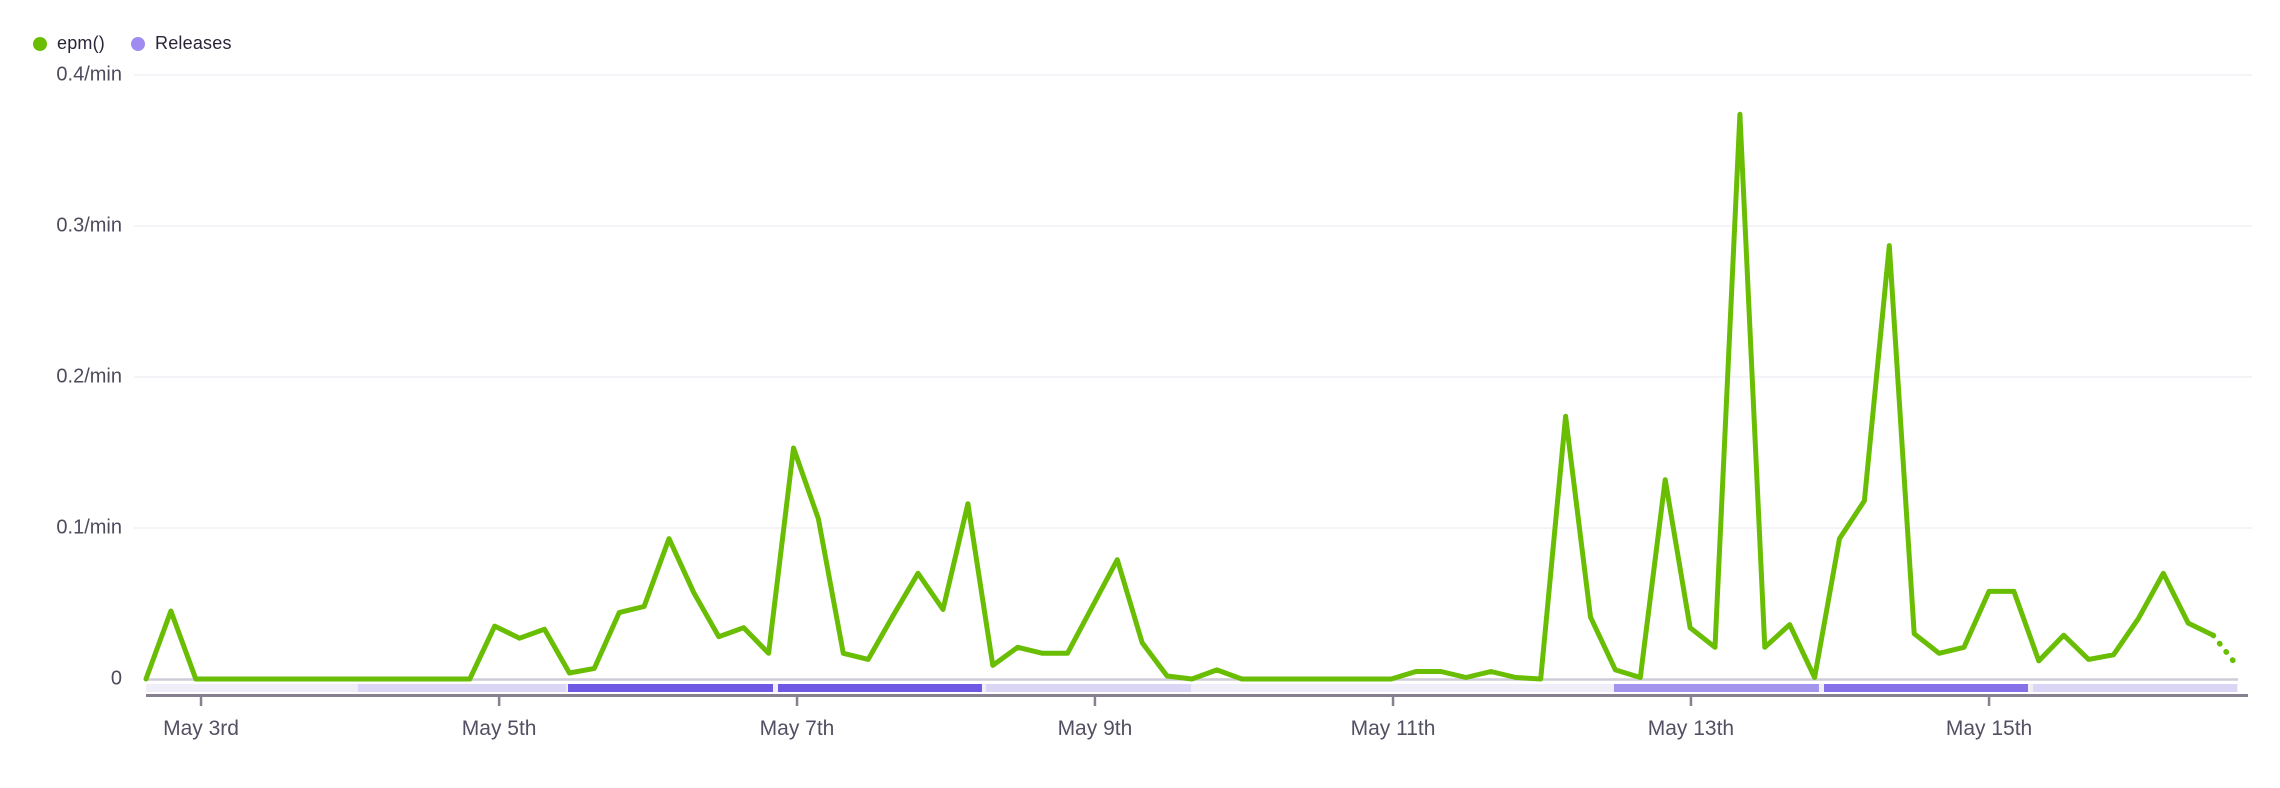  Describe the element at coordinates (797, 728) in the screenshot. I see `x-axis-tick-label: May 7th` at that location.